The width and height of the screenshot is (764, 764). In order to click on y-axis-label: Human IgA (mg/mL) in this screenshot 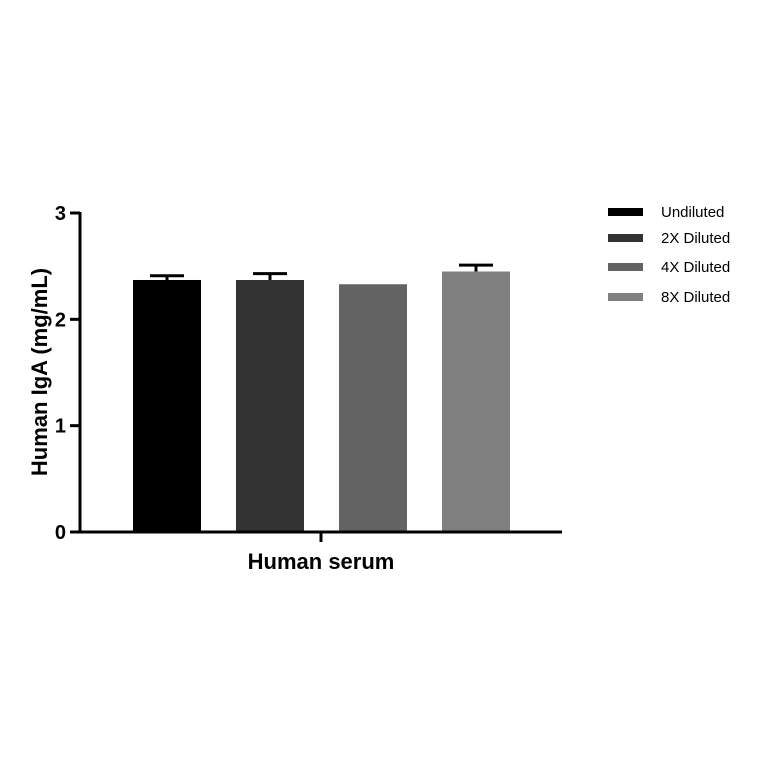, I will do `click(39, 372)`.